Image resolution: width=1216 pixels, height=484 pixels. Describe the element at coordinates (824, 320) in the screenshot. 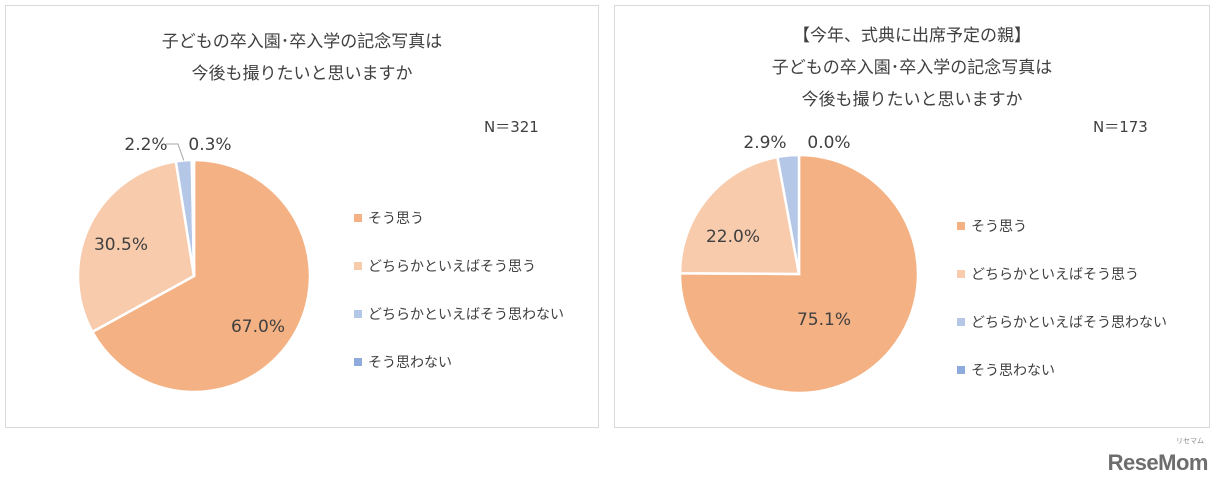

I see `data-label: 75.1%` at that location.